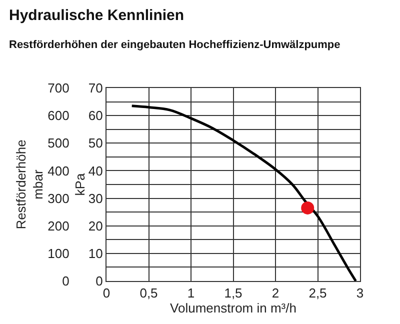 The width and height of the screenshot is (400, 324). What do you see at coordinates (174, 45) in the screenshot?
I see `chart-subtitle: Restförderhöhen der eingebauten Hocheffizienz-Umwälzpumpe` at bounding box center [174, 45].